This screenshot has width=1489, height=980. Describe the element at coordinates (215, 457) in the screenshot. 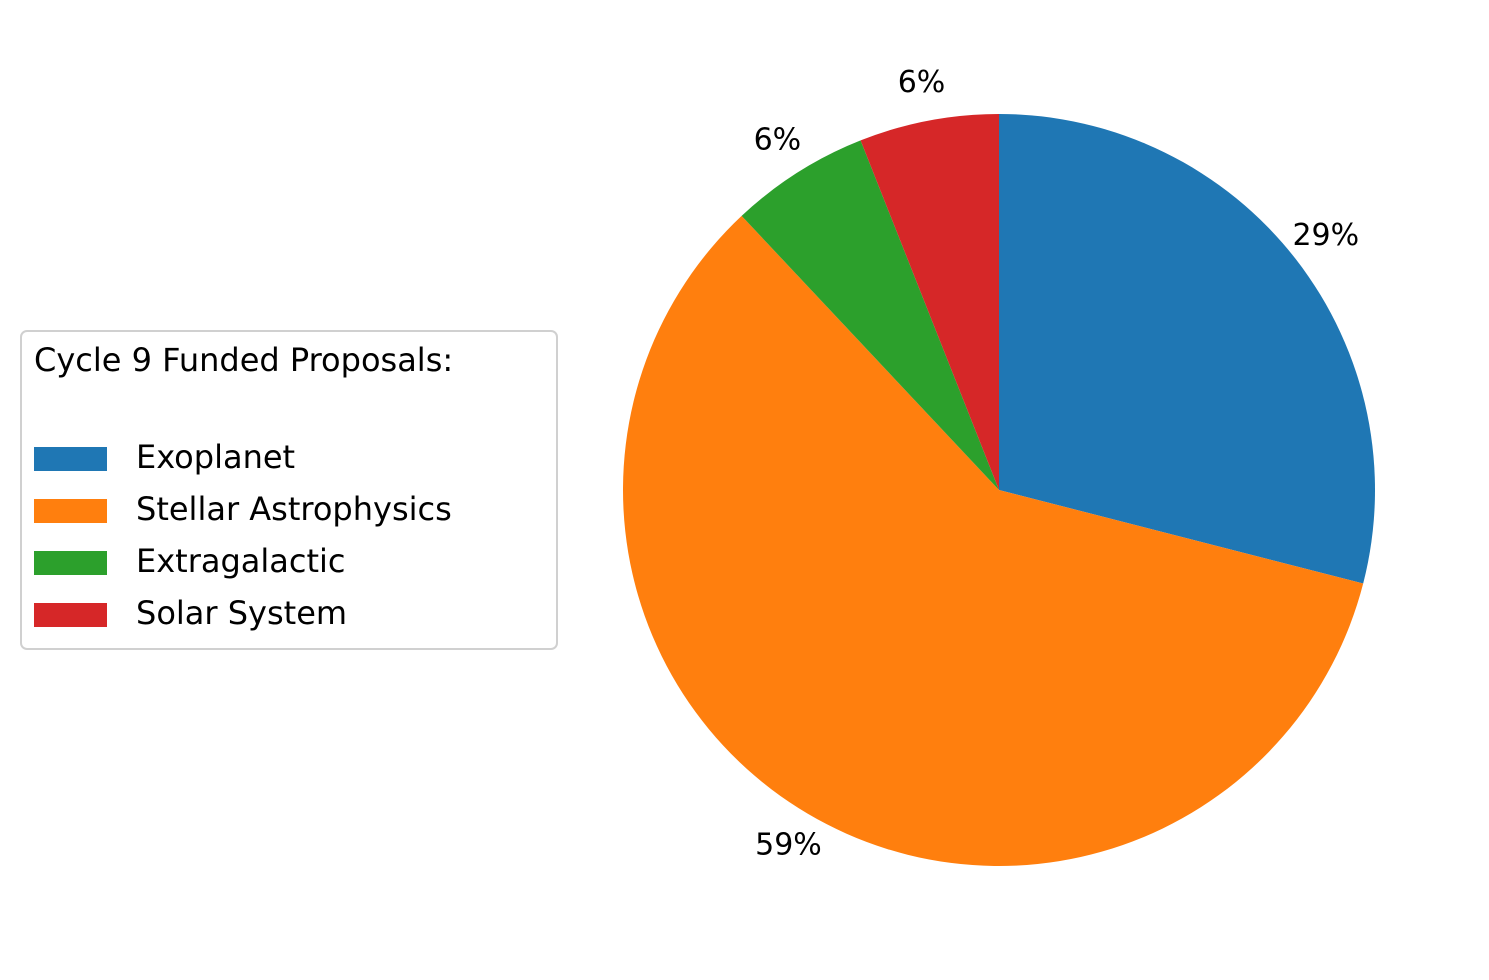

I see `legend-label: Exoplanet` at that location.